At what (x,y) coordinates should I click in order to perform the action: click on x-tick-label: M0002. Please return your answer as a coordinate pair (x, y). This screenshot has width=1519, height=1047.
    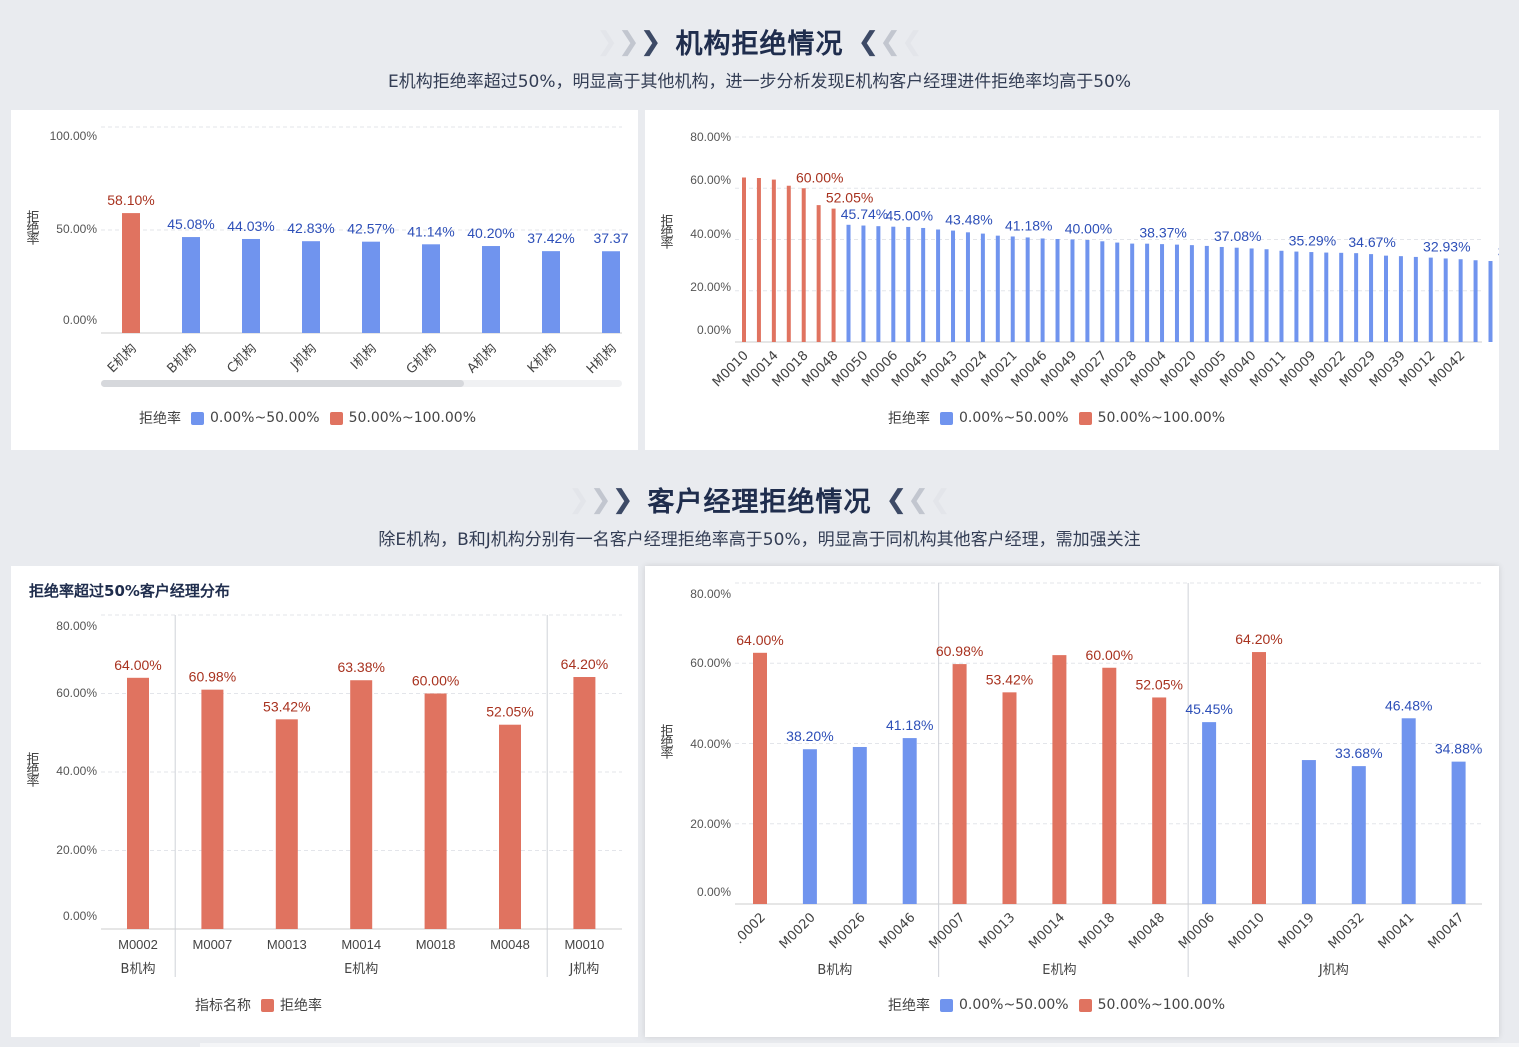
    Looking at the image, I should click on (138, 944).